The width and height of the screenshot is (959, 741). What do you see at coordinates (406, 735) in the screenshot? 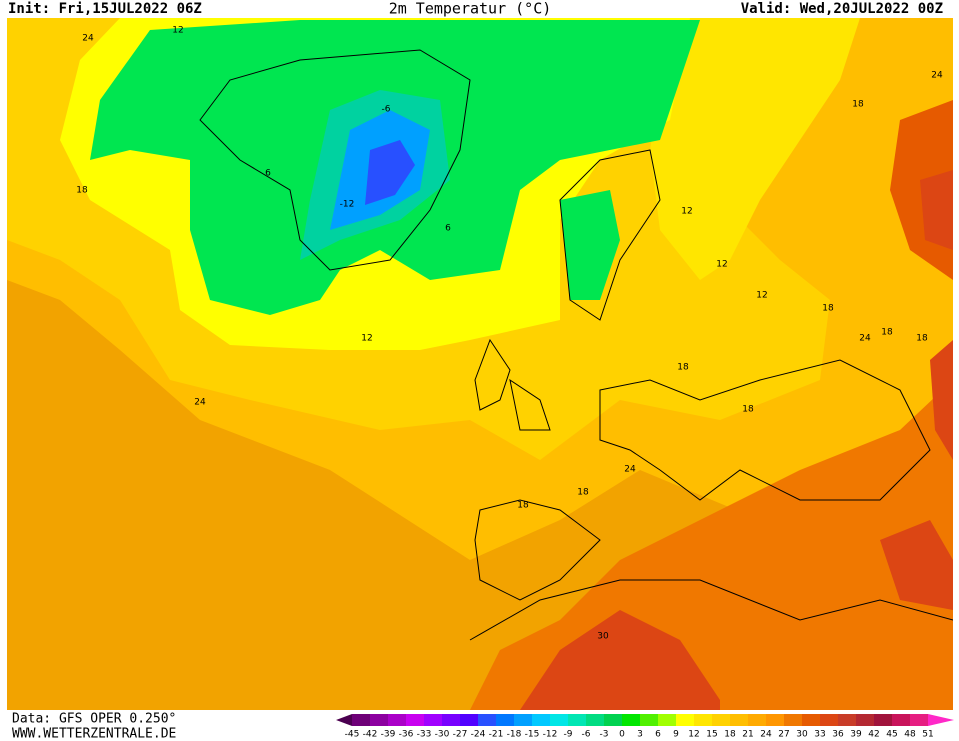
I see `colorbar-label: -36` at bounding box center [406, 735].